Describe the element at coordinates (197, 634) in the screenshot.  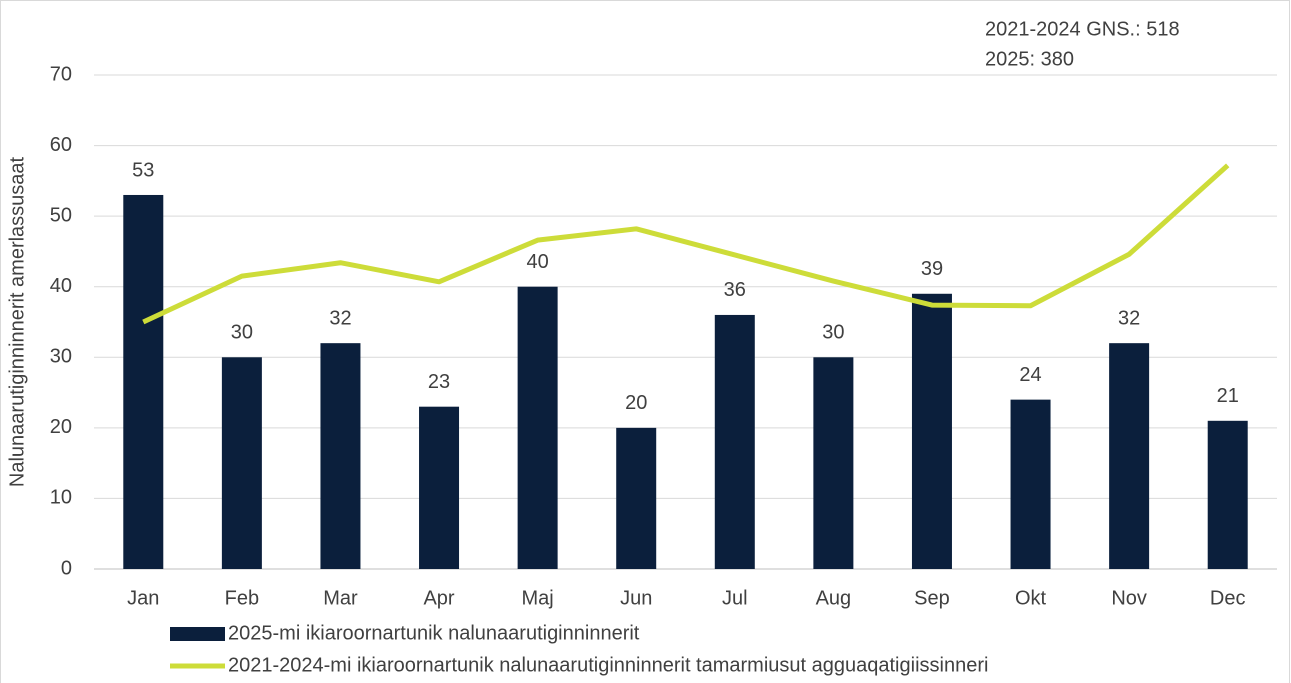
I see `legend-swatch` at that location.